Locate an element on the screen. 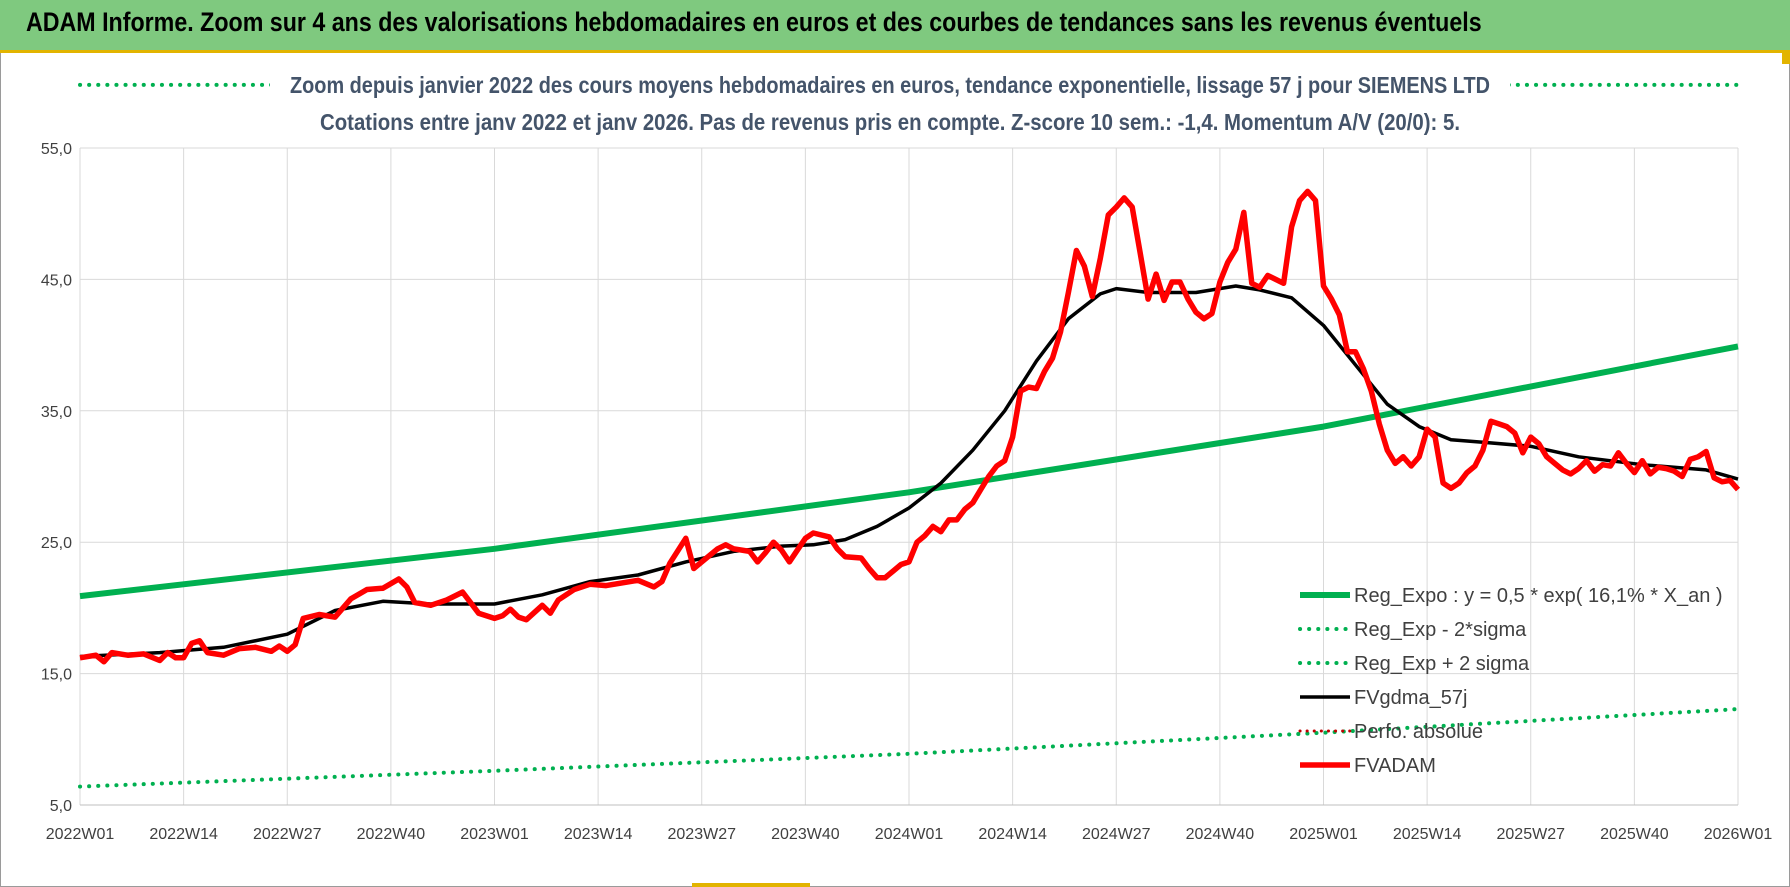 The height and width of the screenshot is (887, 1790). x-tick-label: 2023W14 is located at coordinates (598, 834).